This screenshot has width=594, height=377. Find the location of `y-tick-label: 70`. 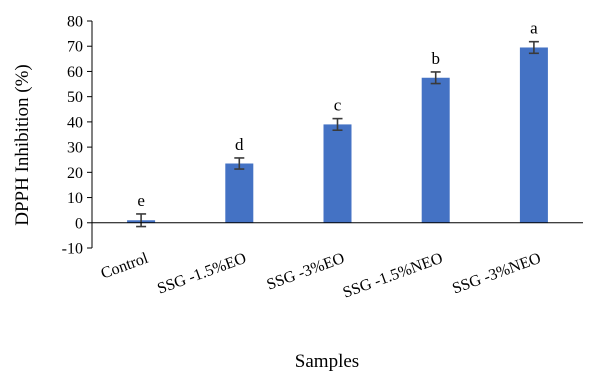

y-tick-label: 70 is located at coordinates (75, 47).